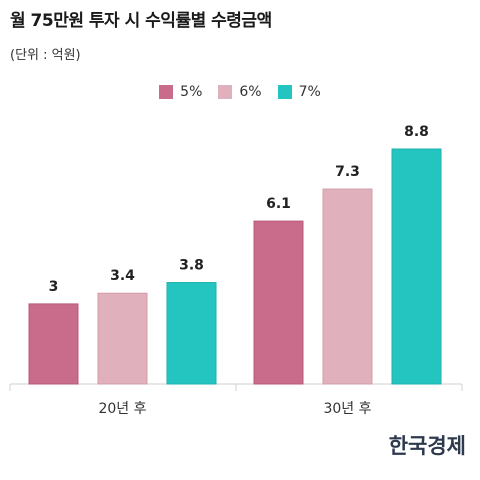 Image resolution: width=480 pixels, height=480 pixels. What do you see at coordinates (284, 92) in the screenshot?
I see `legend-swatch-7pct` at bounding box center [284, 92].